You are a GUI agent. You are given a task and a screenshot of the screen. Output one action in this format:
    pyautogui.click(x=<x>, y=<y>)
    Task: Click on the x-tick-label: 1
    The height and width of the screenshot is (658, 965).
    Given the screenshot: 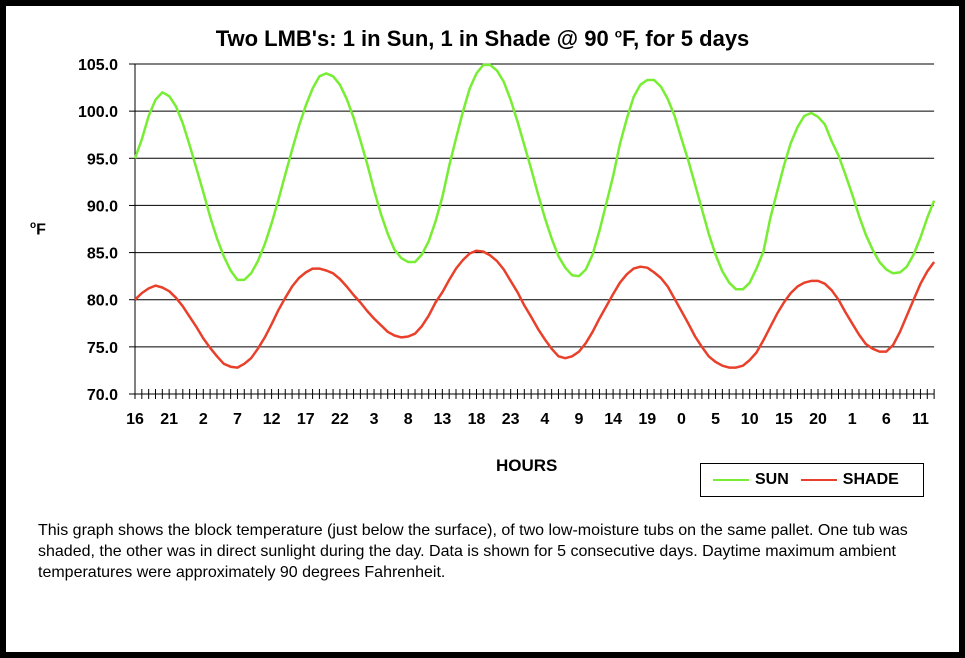 What is the action you would take?
    pyautogui.click(x=852, y=419)
    